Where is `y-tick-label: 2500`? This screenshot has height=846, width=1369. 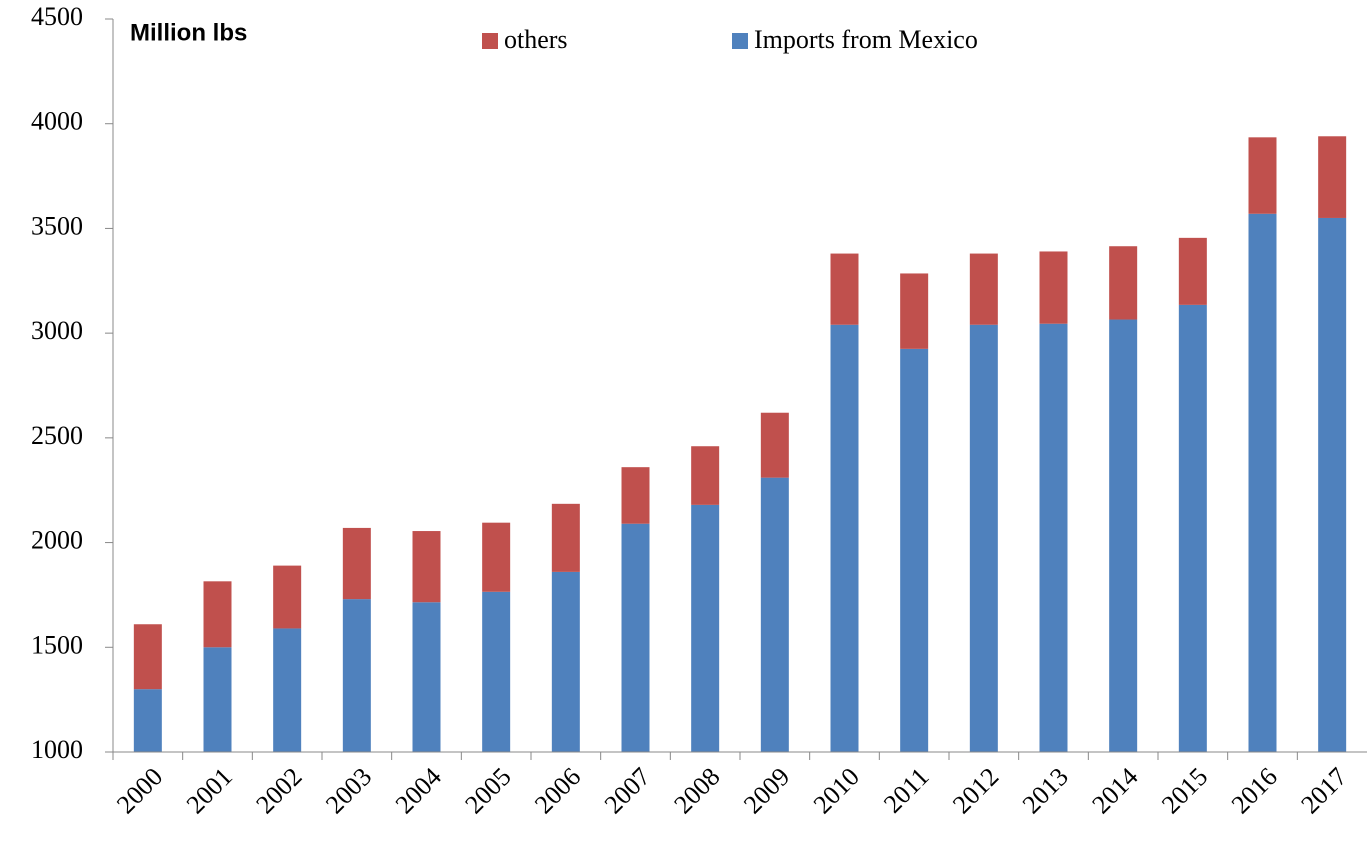
y-tick-label: 2500 is located at coordinates (57, 435).